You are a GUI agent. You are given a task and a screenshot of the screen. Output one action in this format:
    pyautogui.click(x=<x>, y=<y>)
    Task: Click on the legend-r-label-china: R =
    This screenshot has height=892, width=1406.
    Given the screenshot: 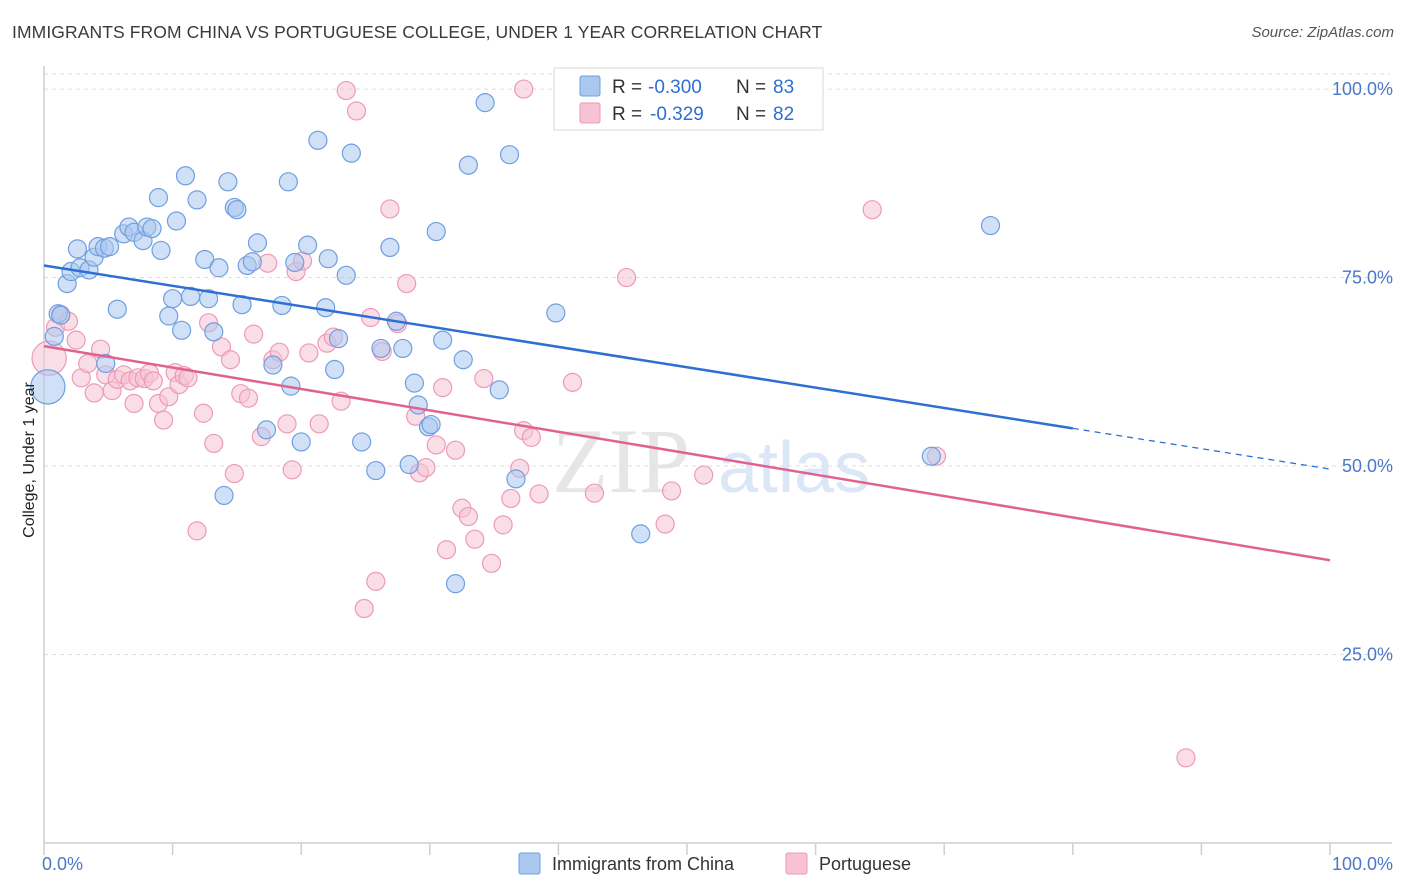 What is the action you would take?
    pyautogui.click(x=627, y=87)
    